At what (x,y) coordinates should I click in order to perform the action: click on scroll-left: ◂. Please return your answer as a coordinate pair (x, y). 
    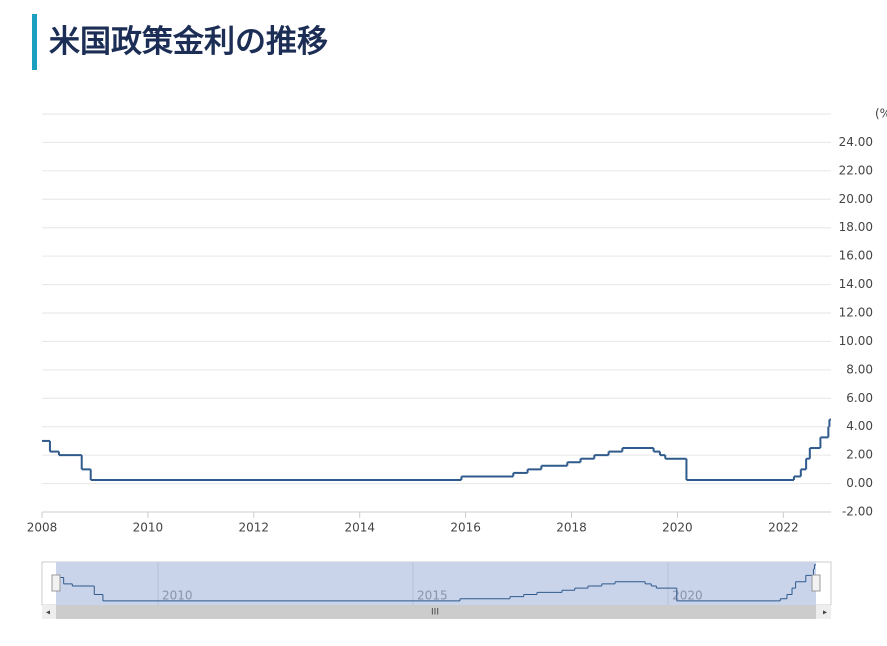
    Looking at the image, I should click on (48, 612).